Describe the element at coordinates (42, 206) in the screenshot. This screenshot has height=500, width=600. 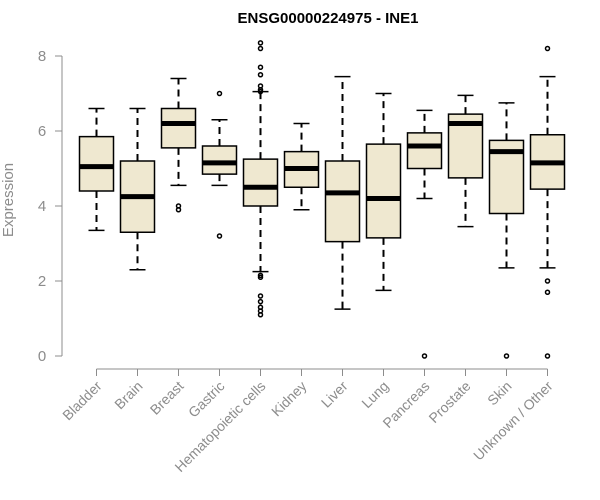
I see `y-tick-label: 4` at that location.